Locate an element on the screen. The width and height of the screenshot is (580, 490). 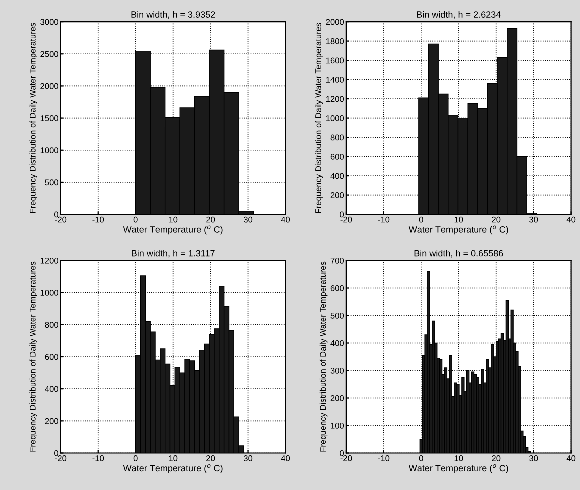
y-tick-label: 1500 is located at coordinates (49, 119).